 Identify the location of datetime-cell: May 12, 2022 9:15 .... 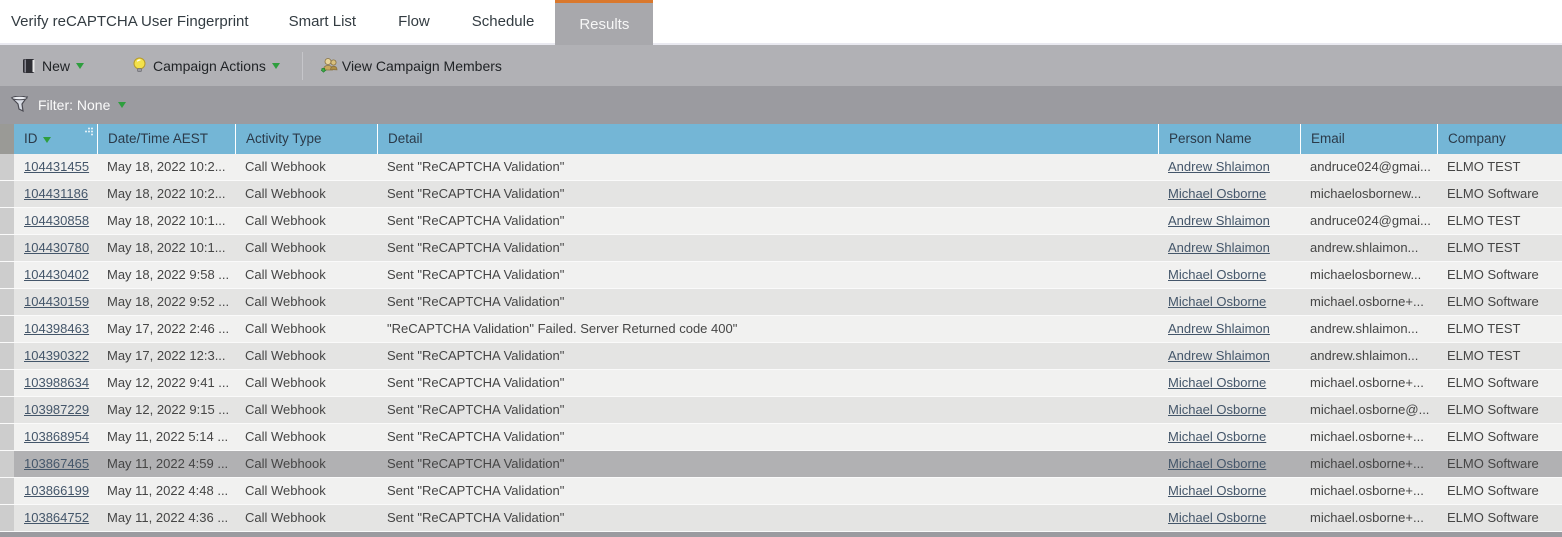
(168, 409).